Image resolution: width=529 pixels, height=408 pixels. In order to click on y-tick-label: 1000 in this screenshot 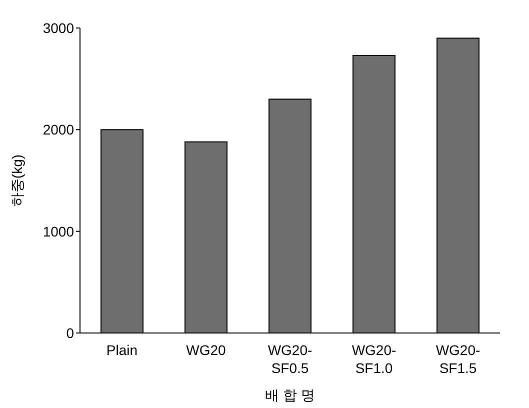, I will do `click(58, 231)`.